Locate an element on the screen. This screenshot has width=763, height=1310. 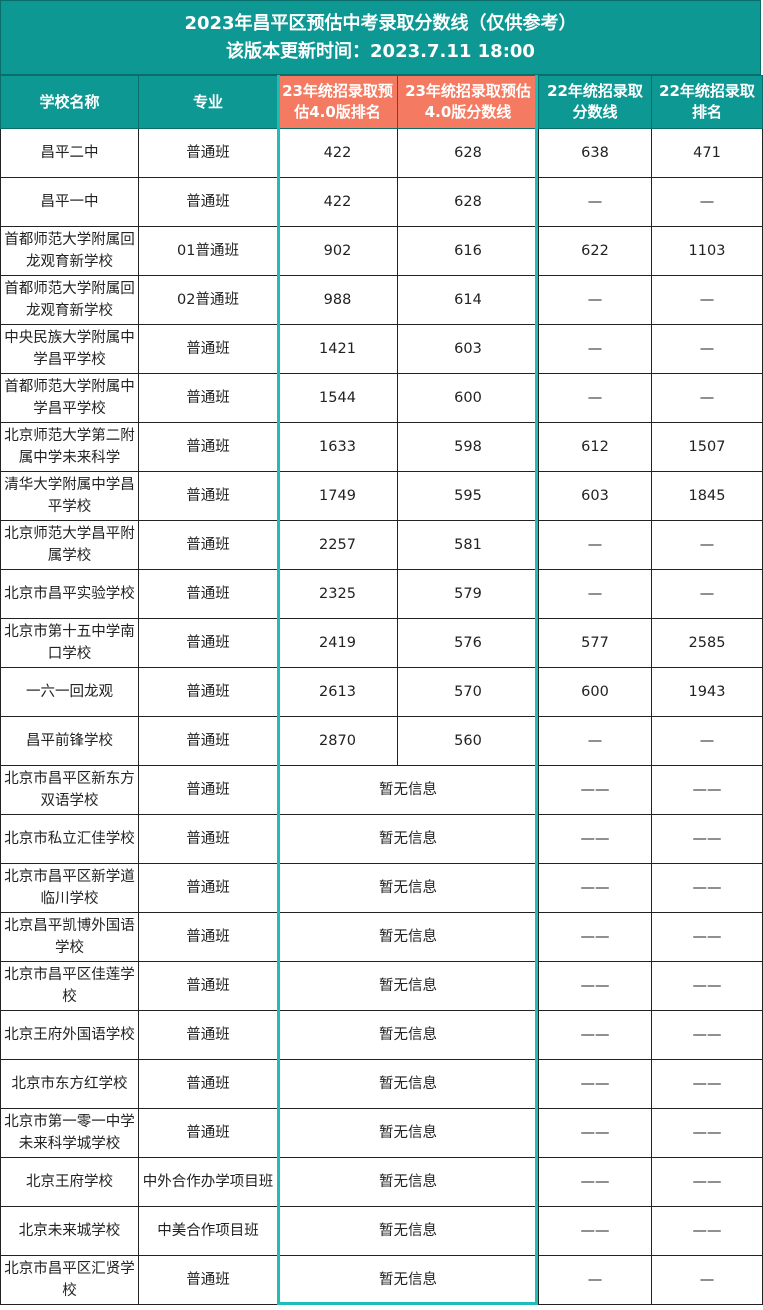
table-row: 中央民族大学附属中学昌平学校 普通班 1421 603— — is located at coordinates (381, 349).